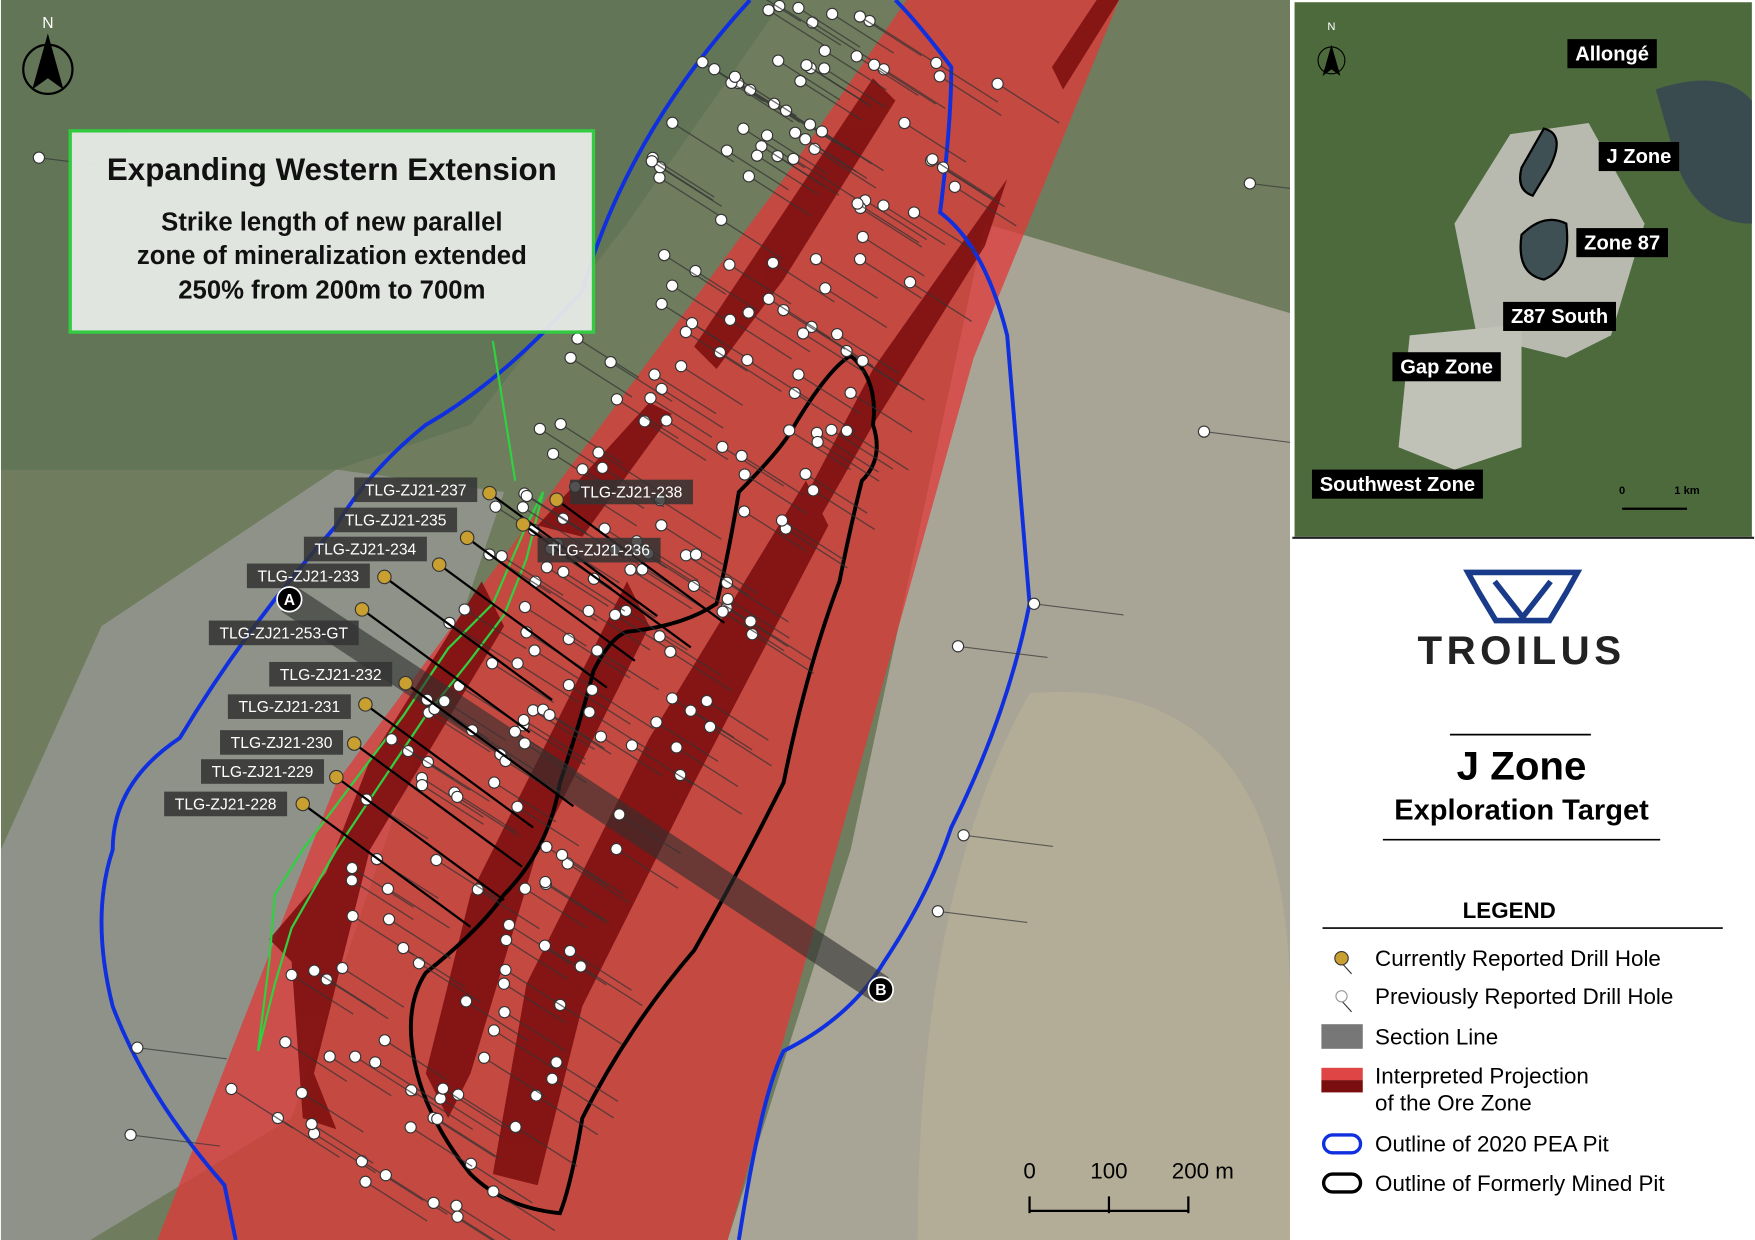 This screenshot has height=1240, width=1755. I want to click on legend-label: Outline of Formerly Mined Pit, so click(1520, 1183).